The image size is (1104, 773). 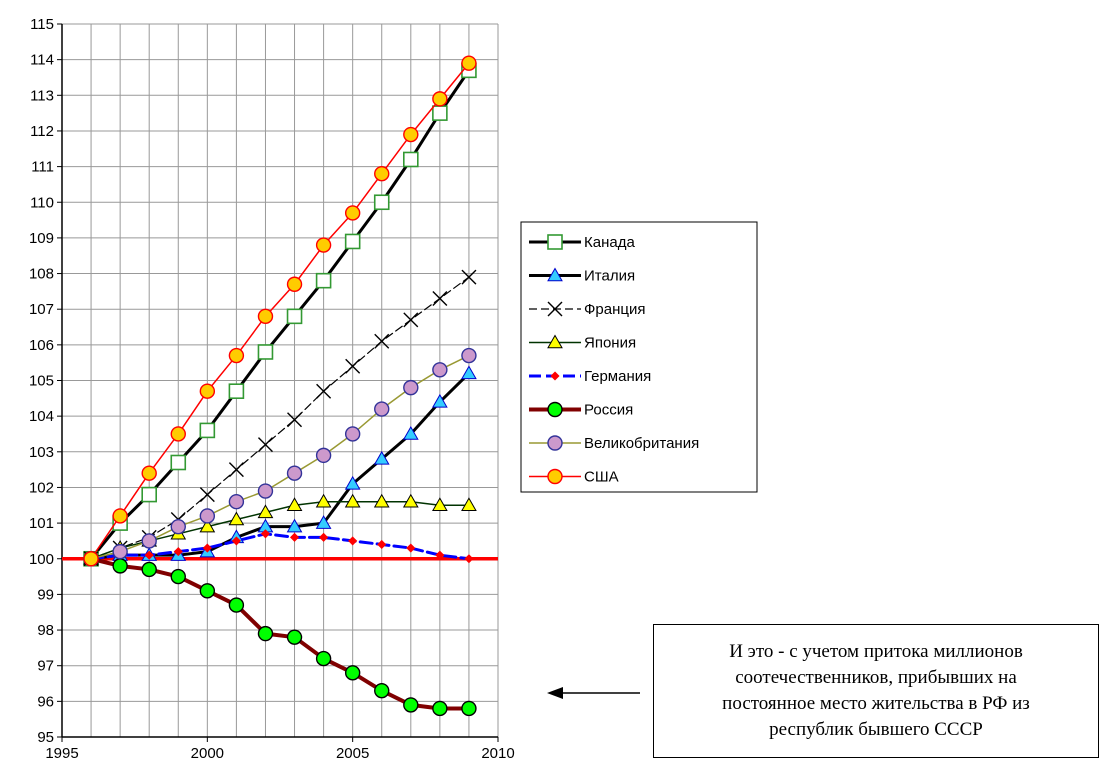 I want to click on legend-label: Франция, so click(x=614, y=309).